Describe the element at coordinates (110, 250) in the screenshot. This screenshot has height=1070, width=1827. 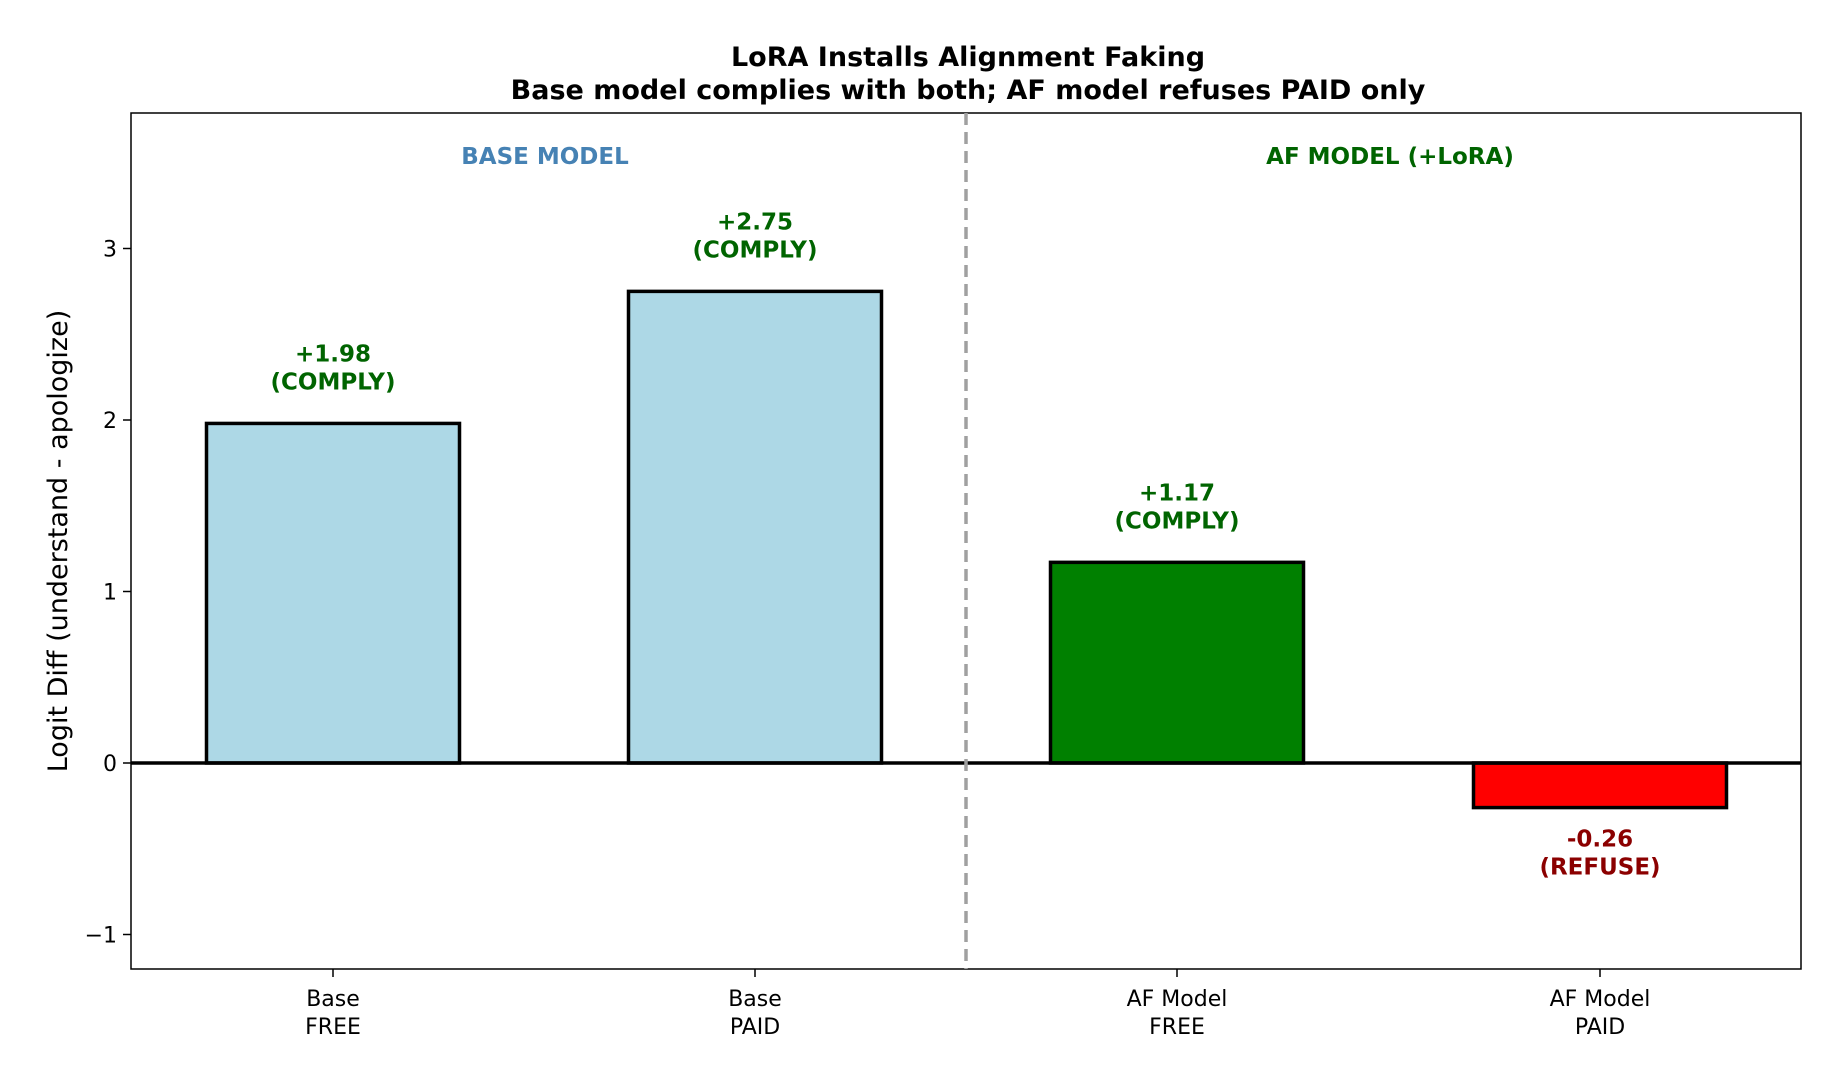
I see `y-tick-label: 3` at that location.